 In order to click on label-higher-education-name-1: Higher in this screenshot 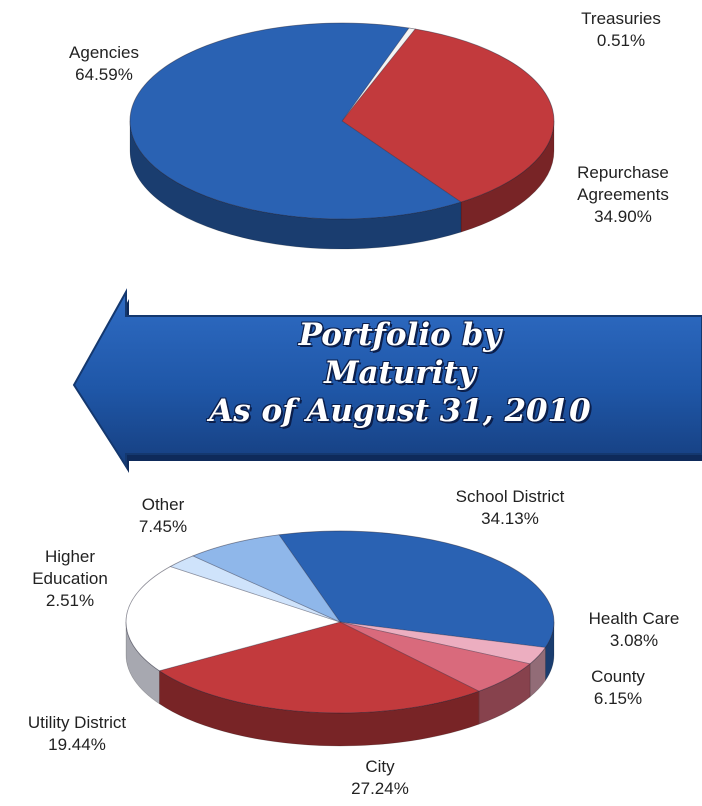, I will do `click(70, 556)`.